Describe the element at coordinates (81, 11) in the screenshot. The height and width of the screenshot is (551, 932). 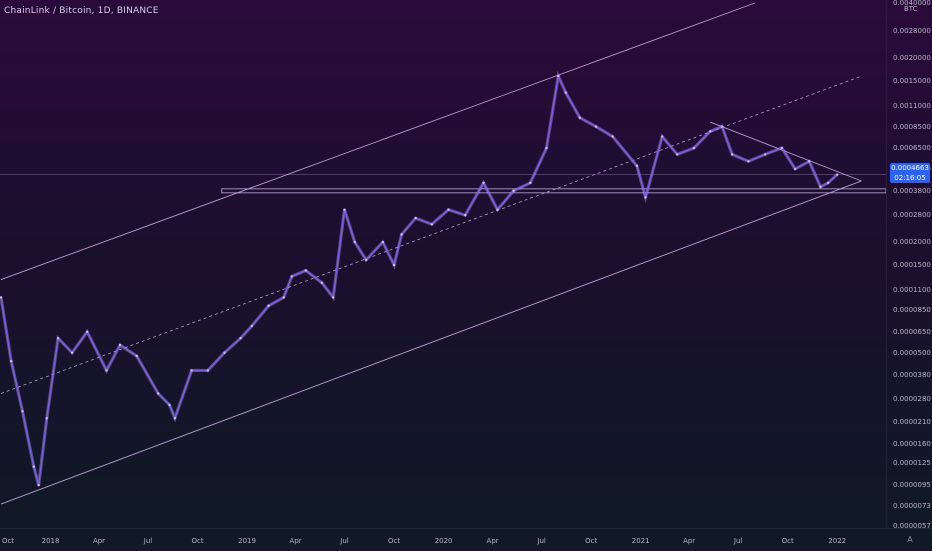
I see `chart-title: ChainLink / Bitcoin, 1D, BINANCE` at that location.